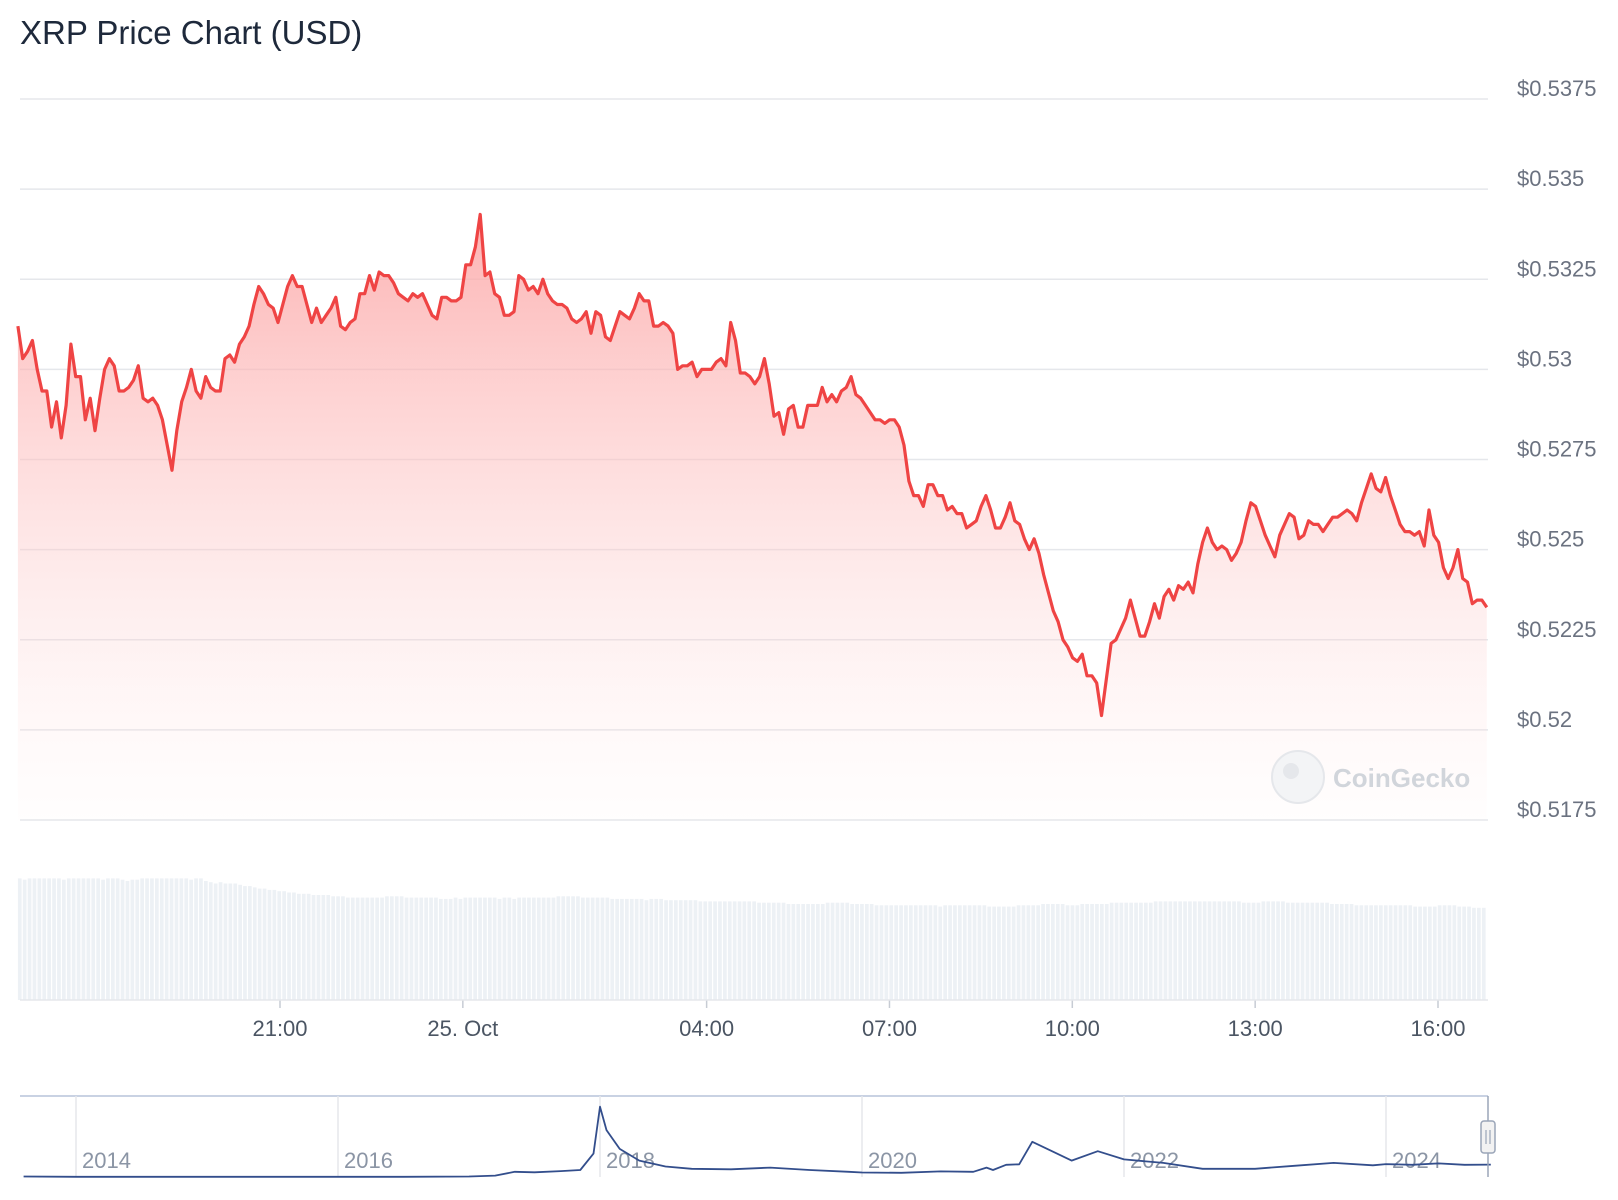 The image size is (1618, 1200). I want to click on volume-bars, so click(751, 939).